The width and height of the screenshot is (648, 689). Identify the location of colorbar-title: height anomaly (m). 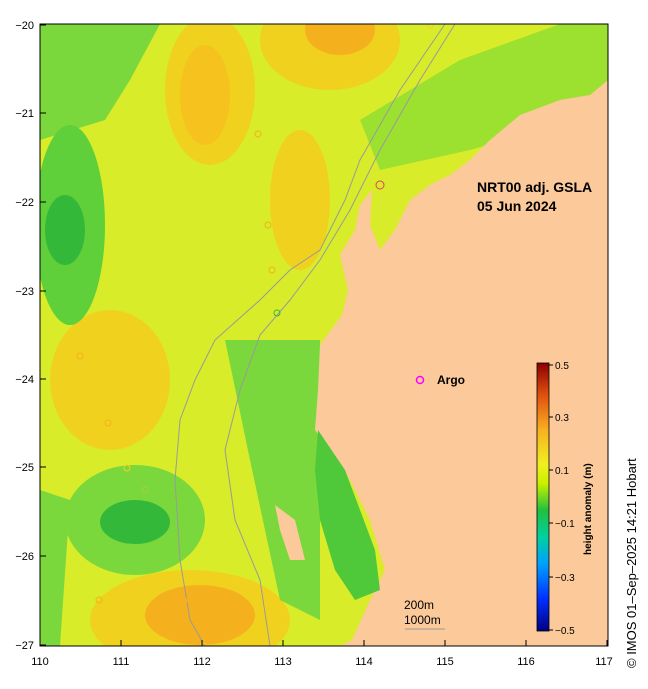
(588, 509).